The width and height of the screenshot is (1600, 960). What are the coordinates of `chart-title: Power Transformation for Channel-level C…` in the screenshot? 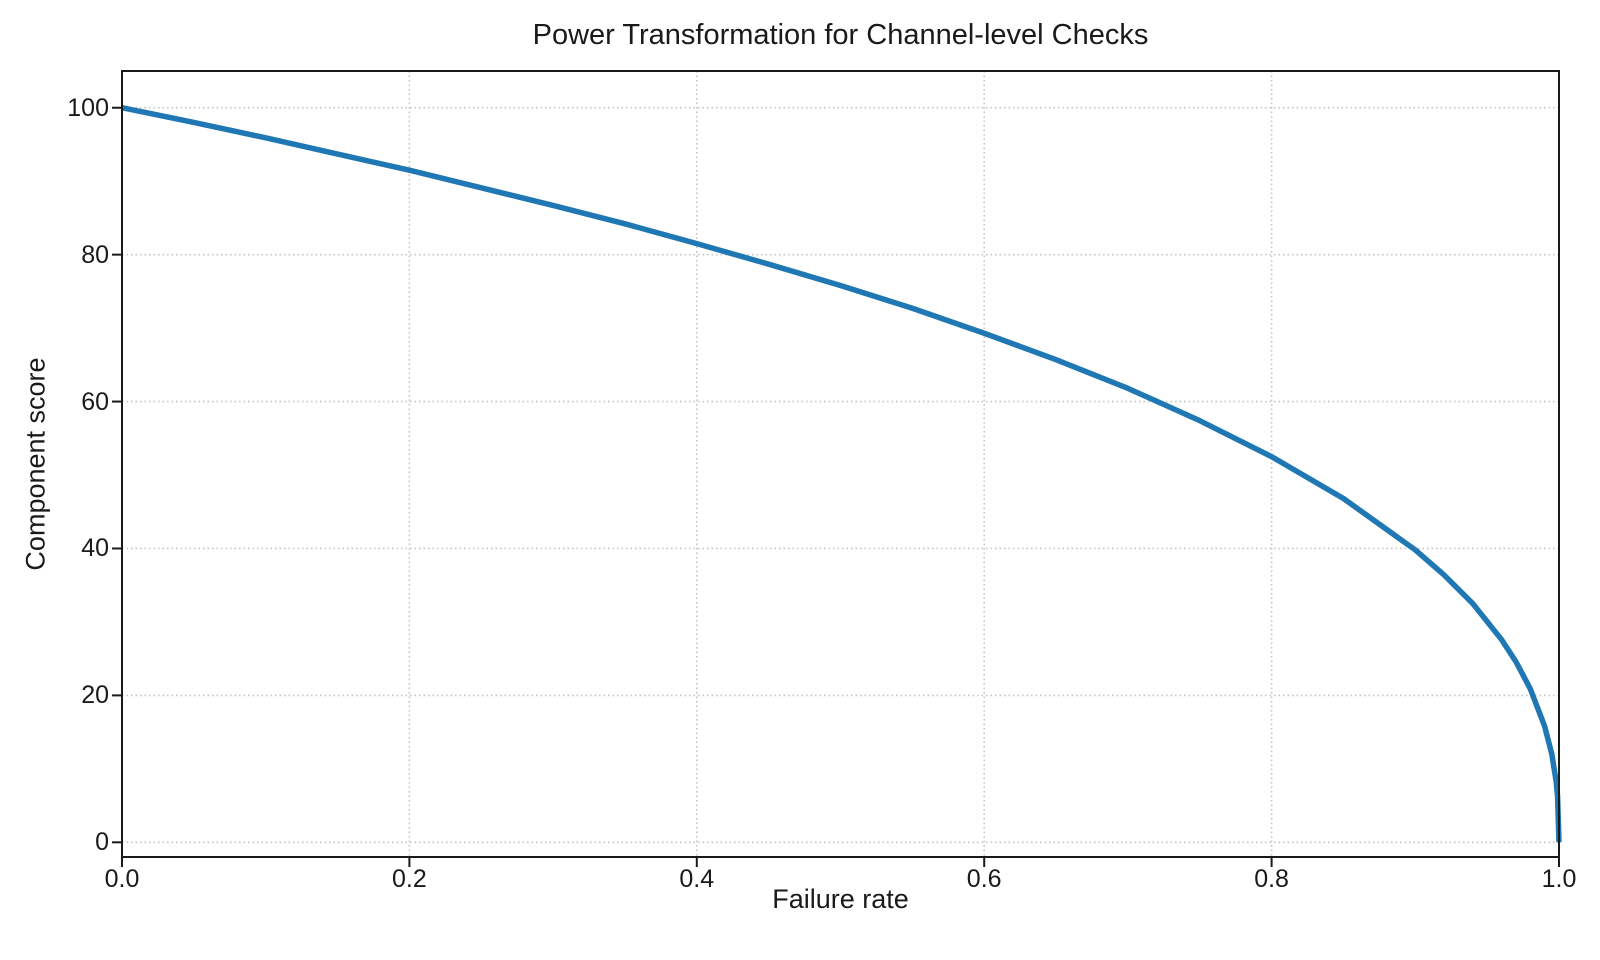 It's located at (840, 35).